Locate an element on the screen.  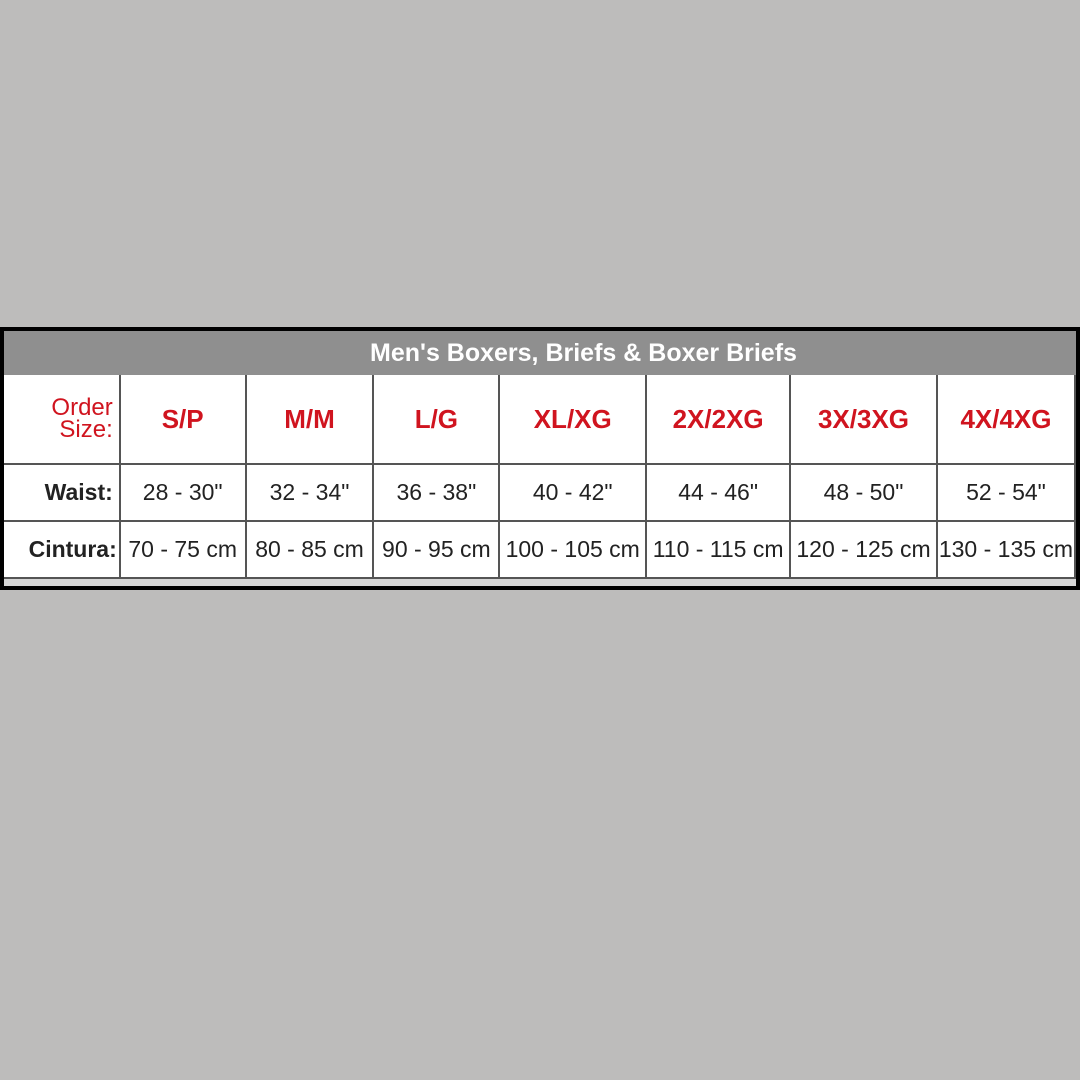
cintura-cell: 80 - 85 cm is located at coordinates (309, 549).